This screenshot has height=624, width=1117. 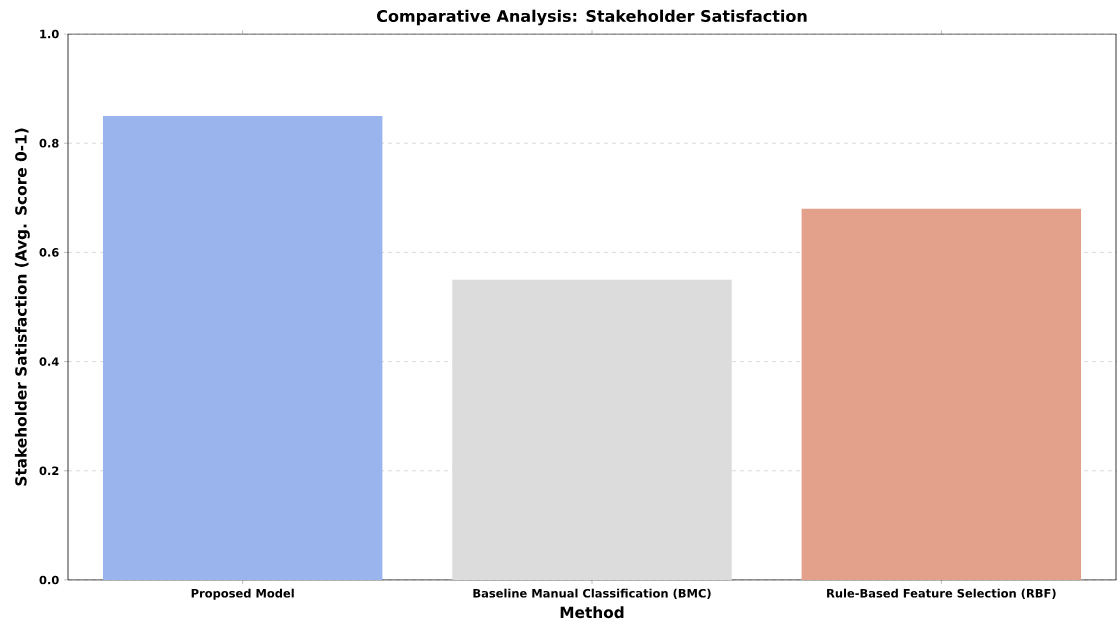 What do you see at coordinates (592, 612) in the screenshot?
I see `x-axis-title: Method` at bounding box center [592, 612].